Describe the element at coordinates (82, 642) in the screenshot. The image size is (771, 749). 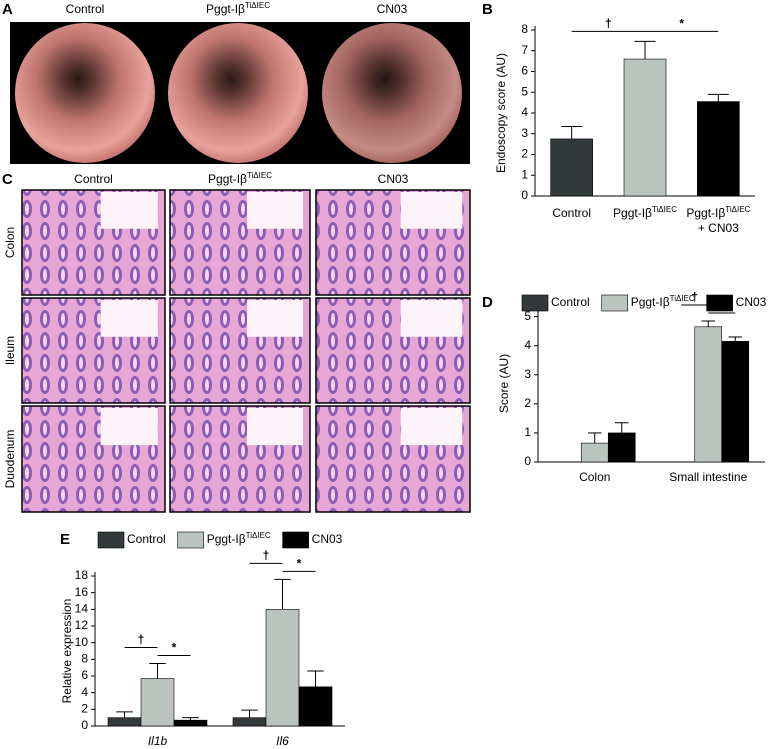
I see `y-tick-label: 10` at that location.